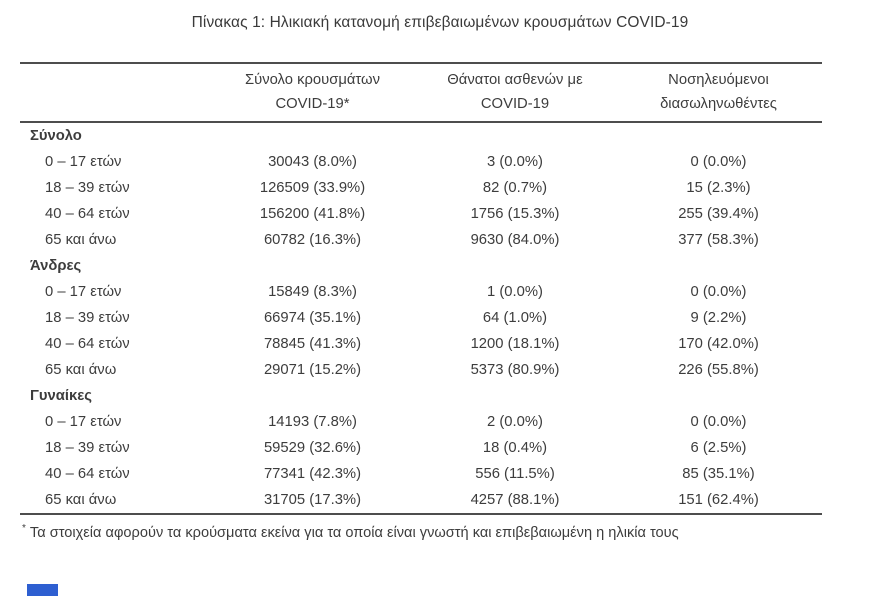  Describe the element at coordinates (56, 266) in the screenshot. I see `section-label: Άνδρες` at that location.